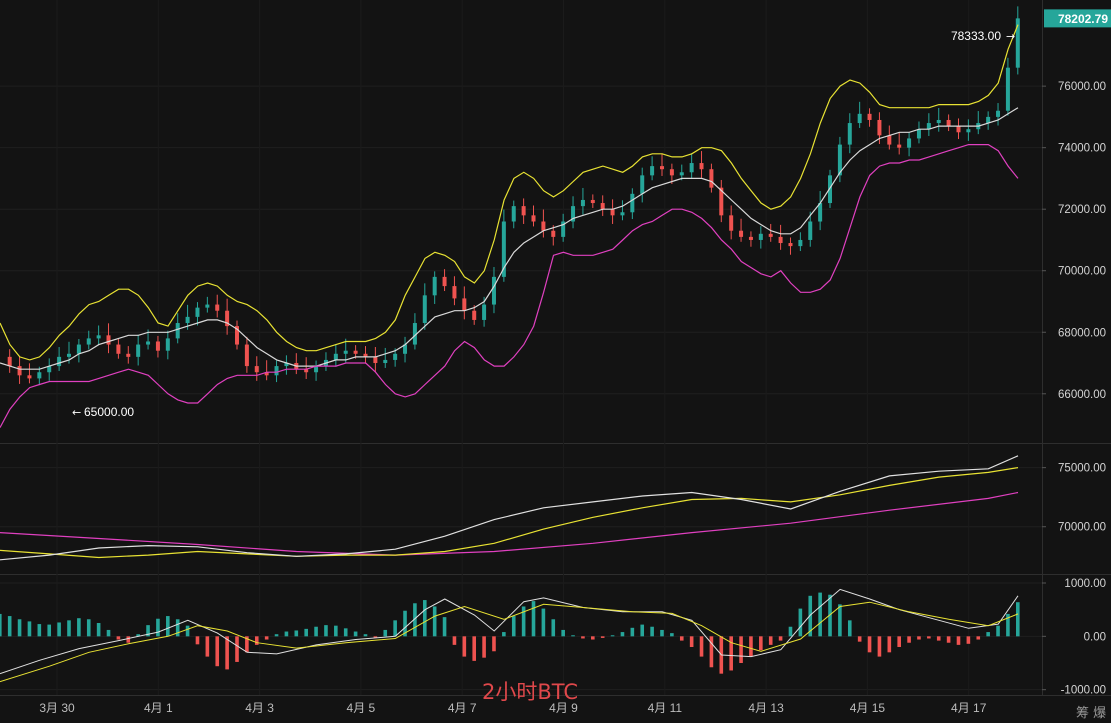 This screenshot has height=723, width=1111. What do you see at coordinates (509, 523) in the screenshot?
I see `ma-slow-line` at bounding box center [509, 523].